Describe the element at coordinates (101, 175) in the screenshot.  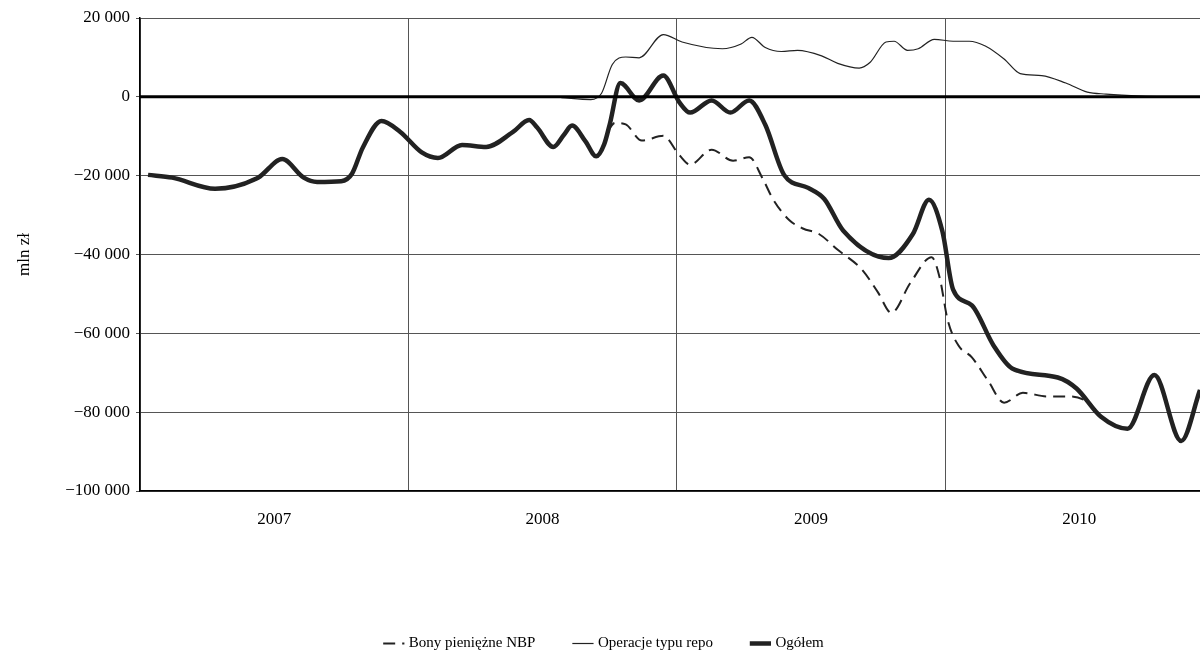
I see `y-tick-label: −20 000` at that location.